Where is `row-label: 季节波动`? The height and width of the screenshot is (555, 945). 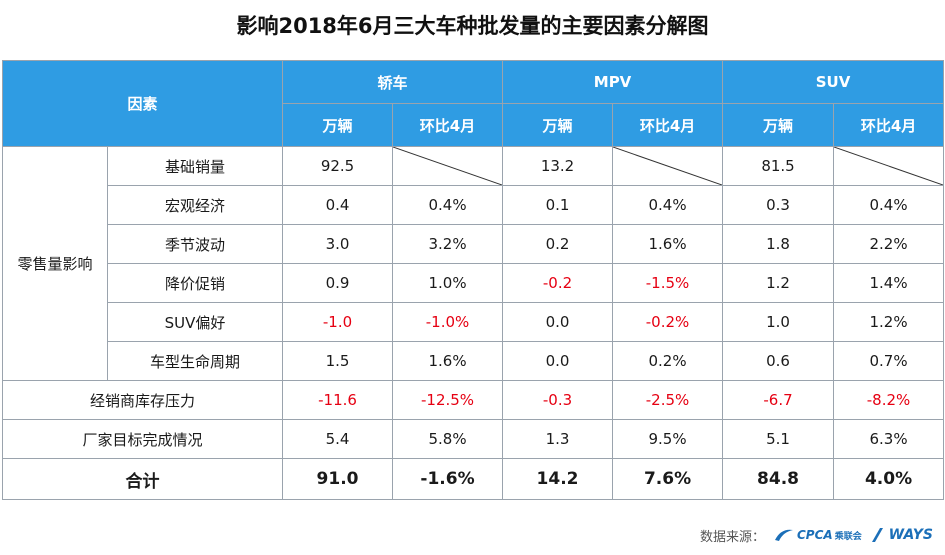 row-label: 季节波动 is located at coordinates (195, 244).